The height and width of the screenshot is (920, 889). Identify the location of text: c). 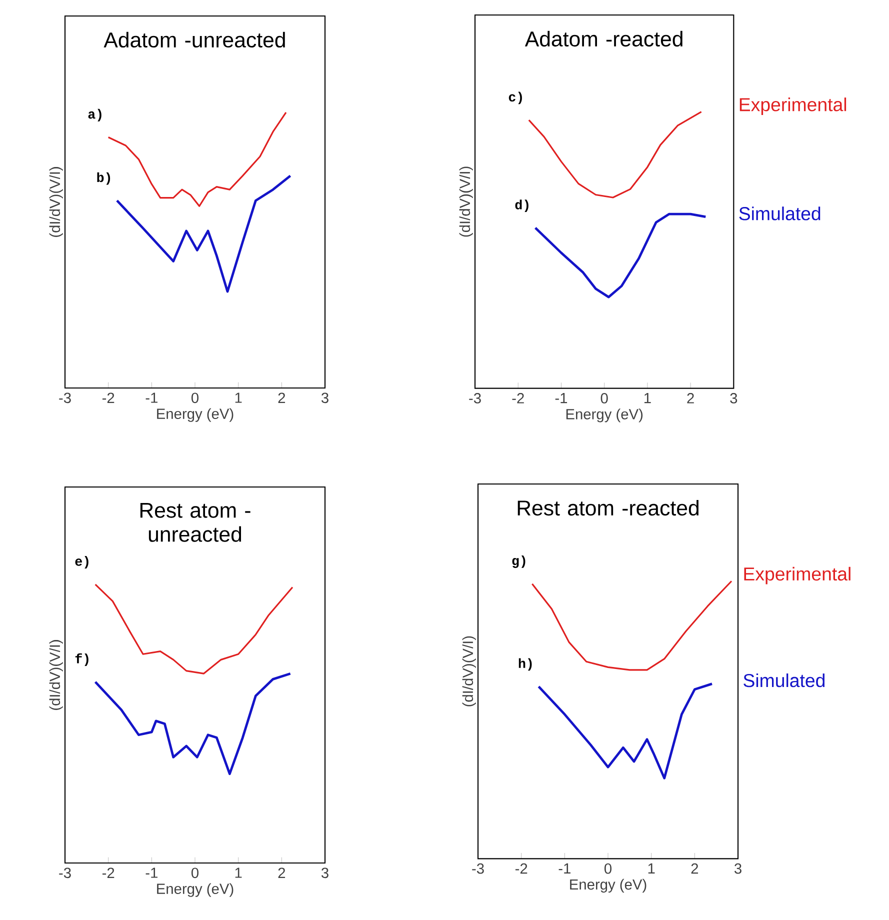
(515, 98).